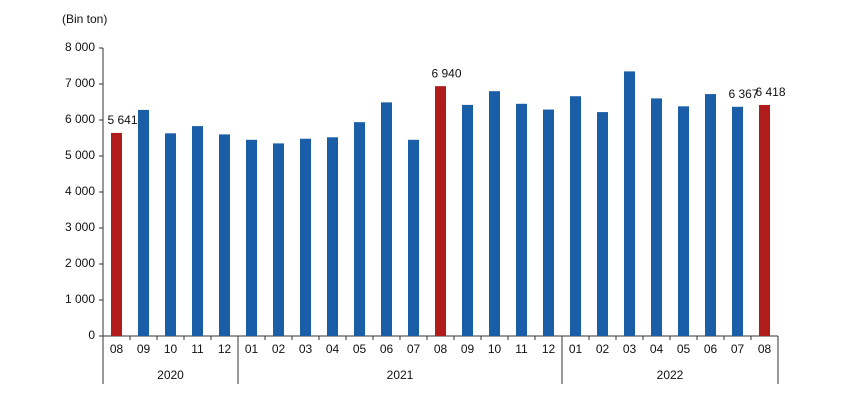 Image resolution: width=850 pixels, height=400 pixels. What do you see at coordinates (80, 227) in the screenshot?
I see `y-tick-label: 3 000` at bounding box center [80, 227].